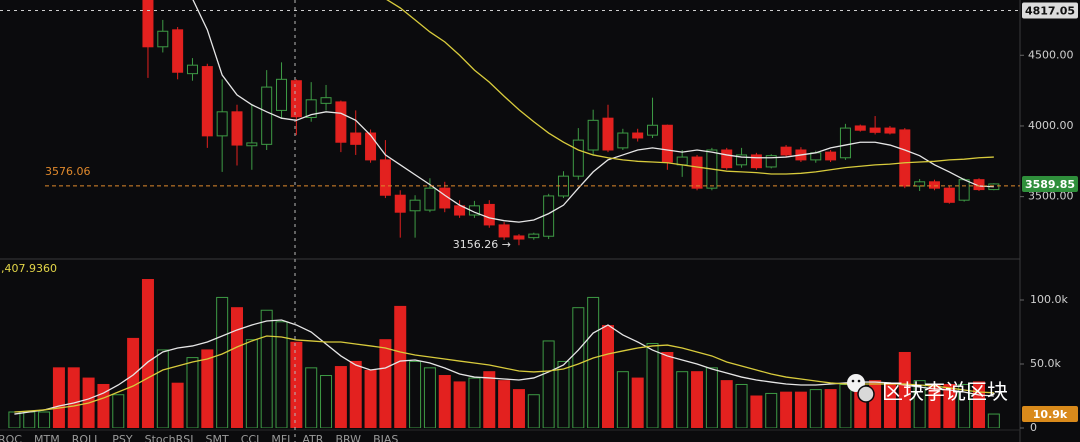 Image resolution: width=1080 pixels, height=442 pixels. I want to click on study-value: ,407.9360, so click(29, 268).